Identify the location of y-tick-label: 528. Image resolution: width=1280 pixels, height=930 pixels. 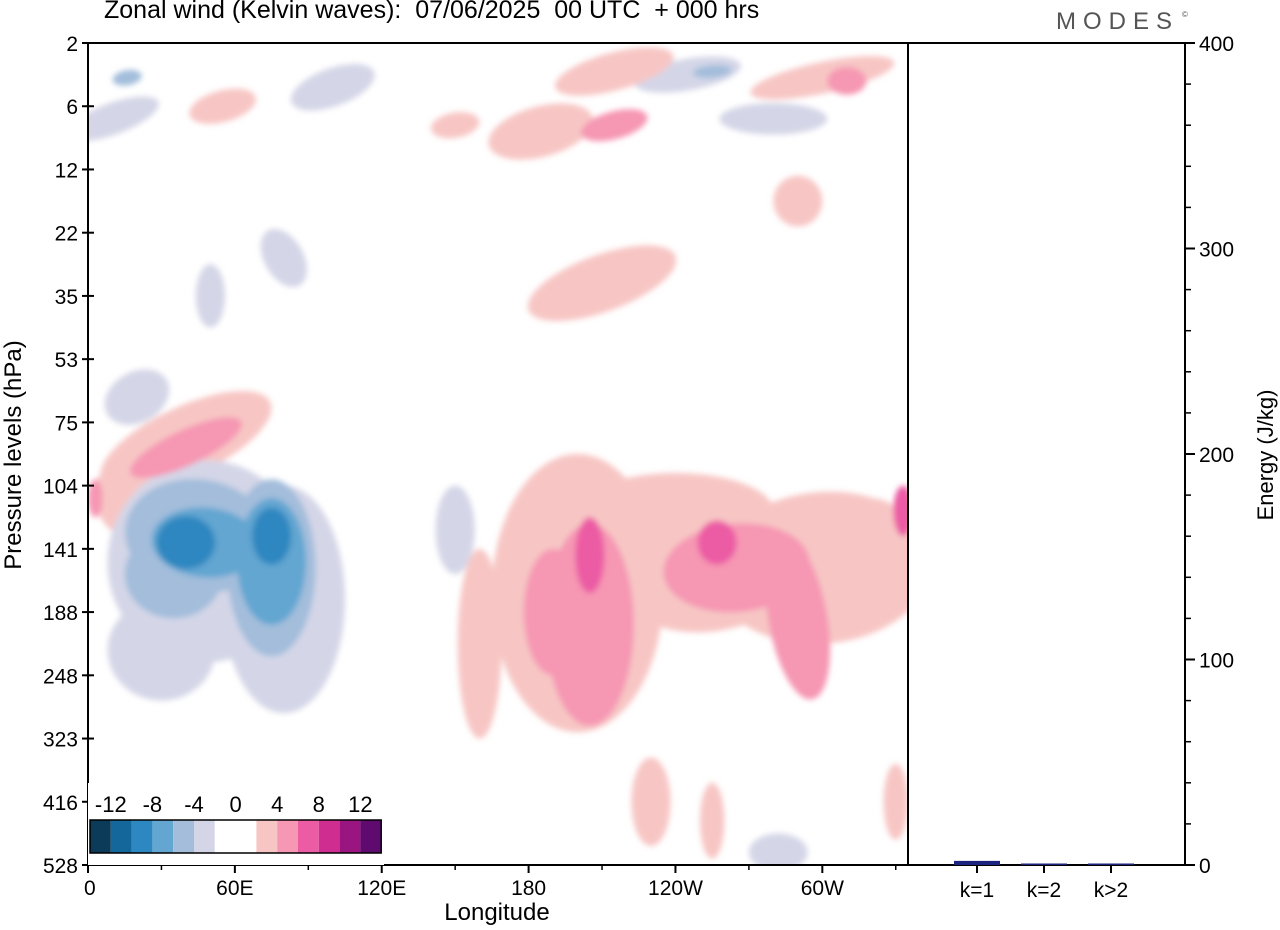
(60, 866).